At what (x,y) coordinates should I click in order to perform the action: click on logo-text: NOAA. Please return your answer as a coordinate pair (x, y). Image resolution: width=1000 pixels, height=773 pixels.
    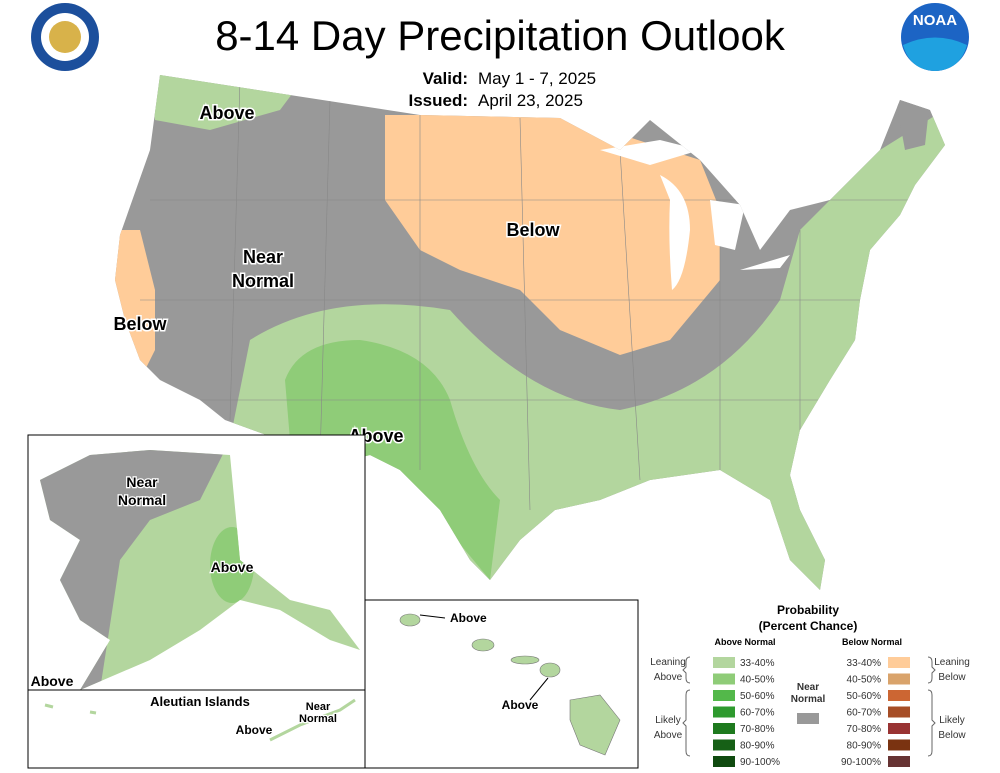
    Looking at the image, I should click on (935, 20).